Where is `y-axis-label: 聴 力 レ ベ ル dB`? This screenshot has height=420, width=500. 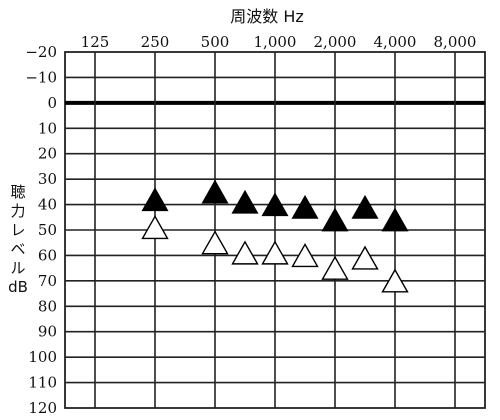 y-axis-label: 聴 力 レ ベ ル dB is located at coordinates (18, 239).